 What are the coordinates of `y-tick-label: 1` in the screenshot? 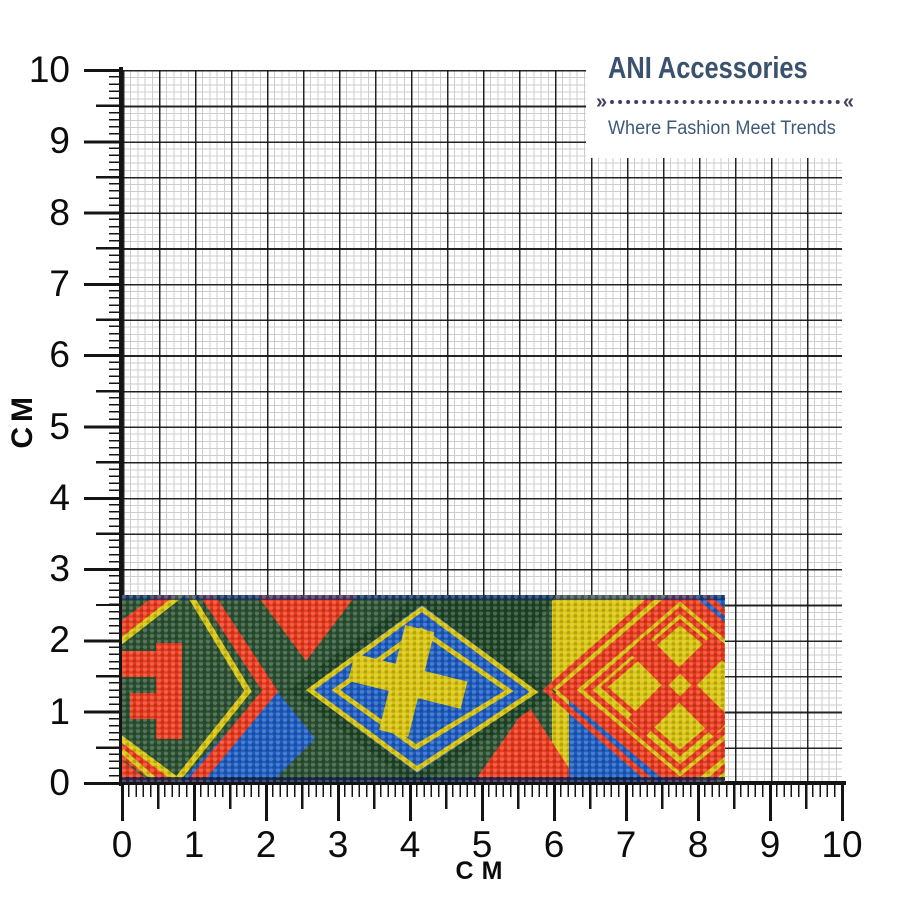 It's located at (59, 711).